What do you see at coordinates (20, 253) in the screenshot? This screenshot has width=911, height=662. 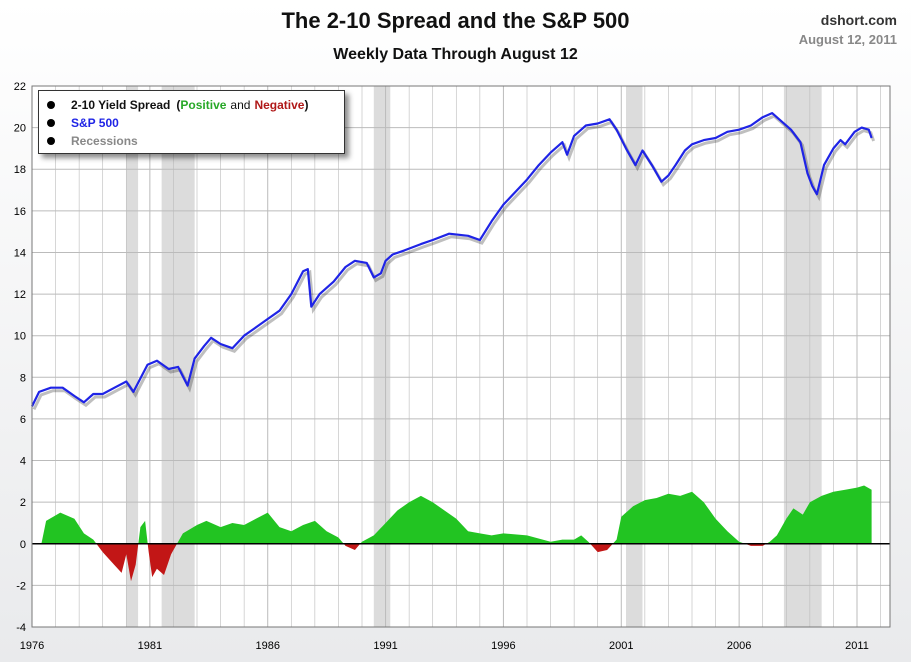 I see `y-tick-label: 14` at bounding box center [20, 253].